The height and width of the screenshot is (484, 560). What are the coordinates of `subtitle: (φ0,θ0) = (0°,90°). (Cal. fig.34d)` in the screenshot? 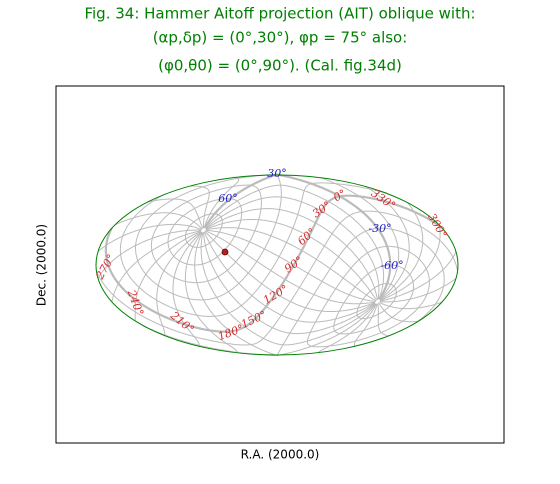 It's located at (280, 66).